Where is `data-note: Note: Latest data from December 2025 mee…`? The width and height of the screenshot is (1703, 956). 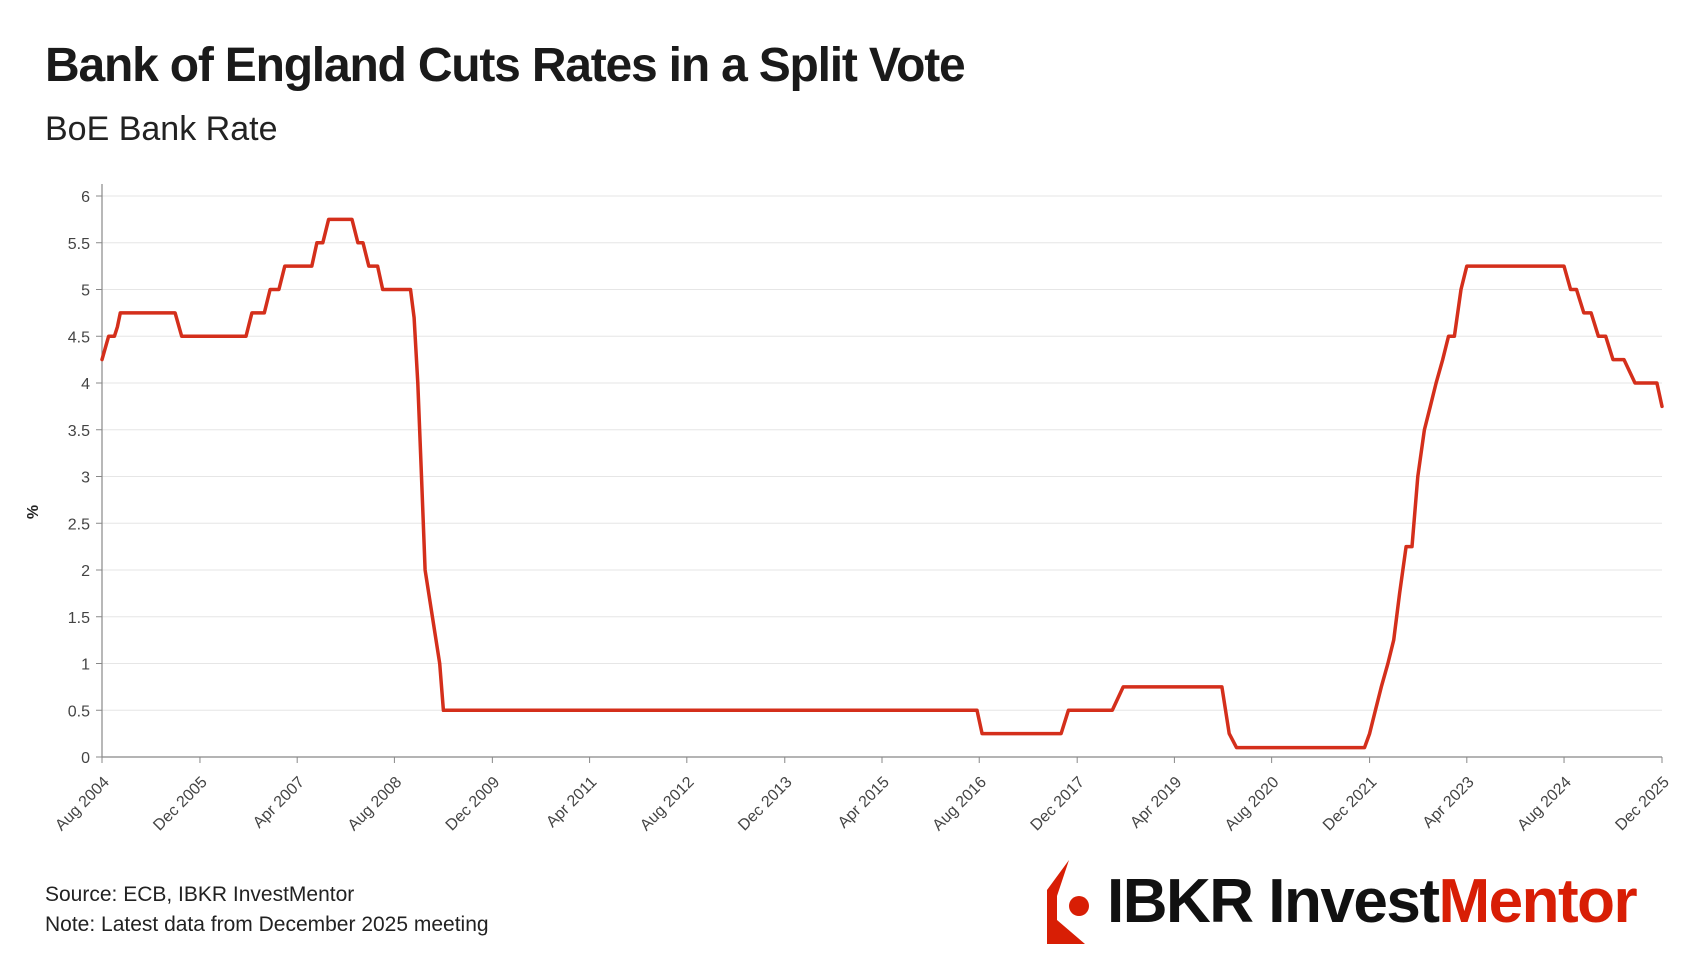
data-note: Note: Latest data from December 2025 mee… is located at coordinates (267, 924).